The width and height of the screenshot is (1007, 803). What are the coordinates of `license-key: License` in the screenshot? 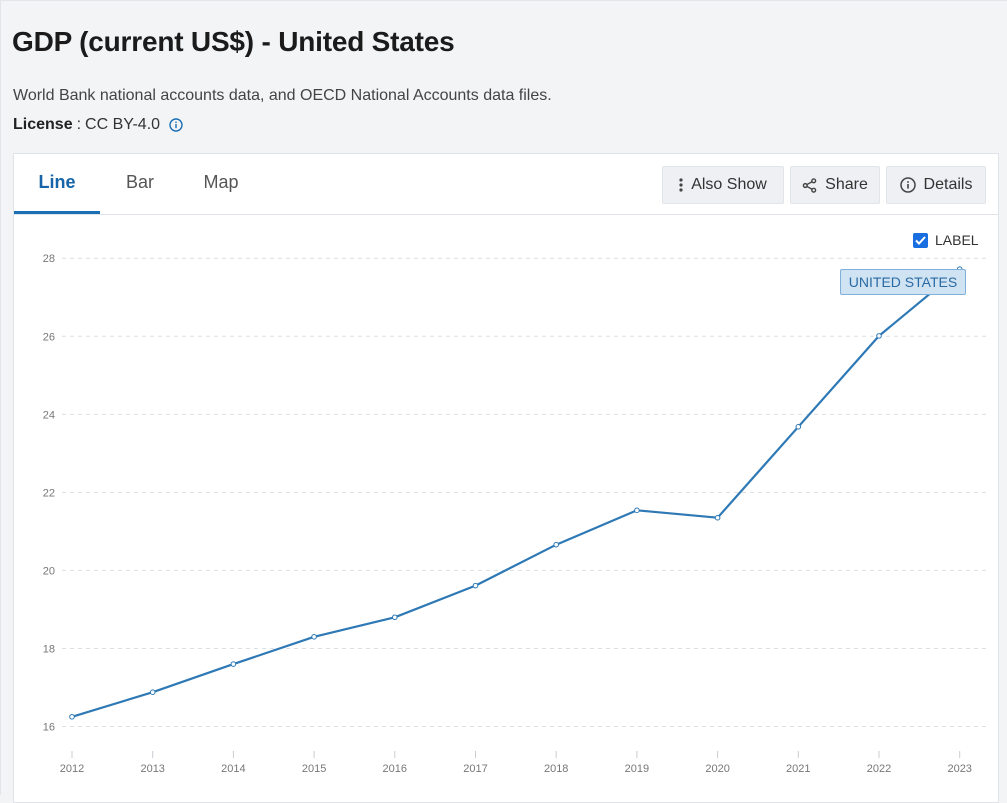 It's located at (43, 124).